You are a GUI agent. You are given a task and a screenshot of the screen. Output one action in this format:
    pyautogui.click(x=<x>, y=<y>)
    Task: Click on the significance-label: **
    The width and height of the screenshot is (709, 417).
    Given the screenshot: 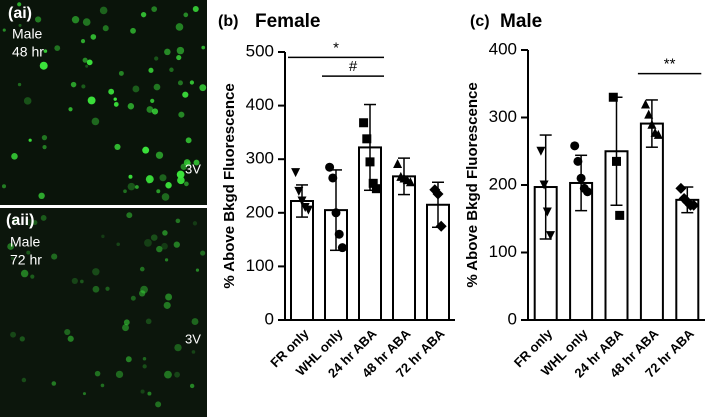 What is the action you would take?
    pyautogui.click(x=670, y=64)
    